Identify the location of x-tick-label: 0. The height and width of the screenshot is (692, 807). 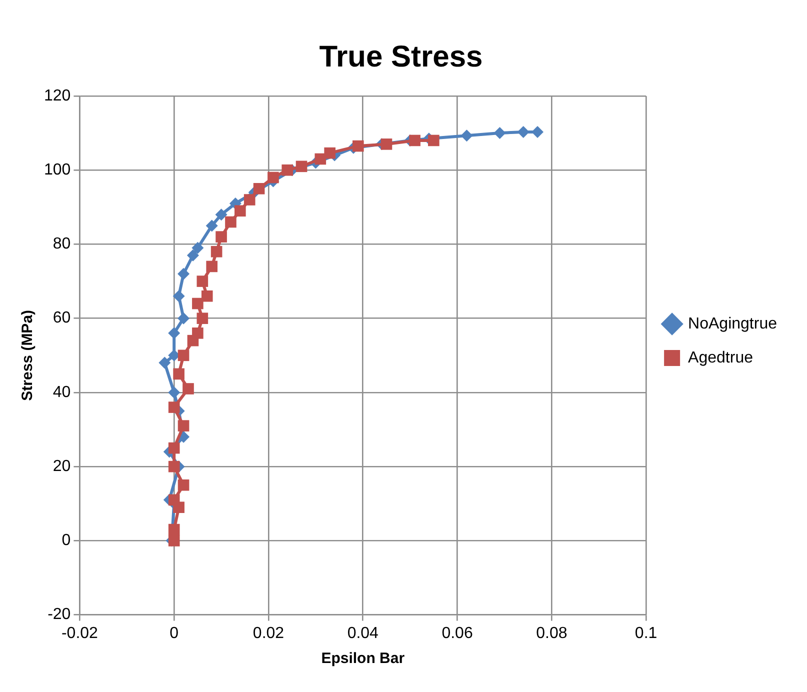
(174, 633).